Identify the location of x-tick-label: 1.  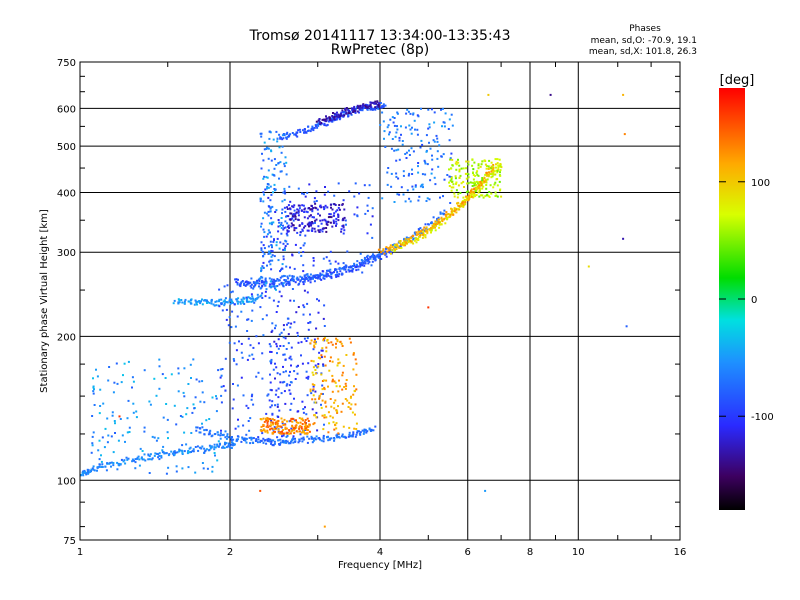
(80, 552).